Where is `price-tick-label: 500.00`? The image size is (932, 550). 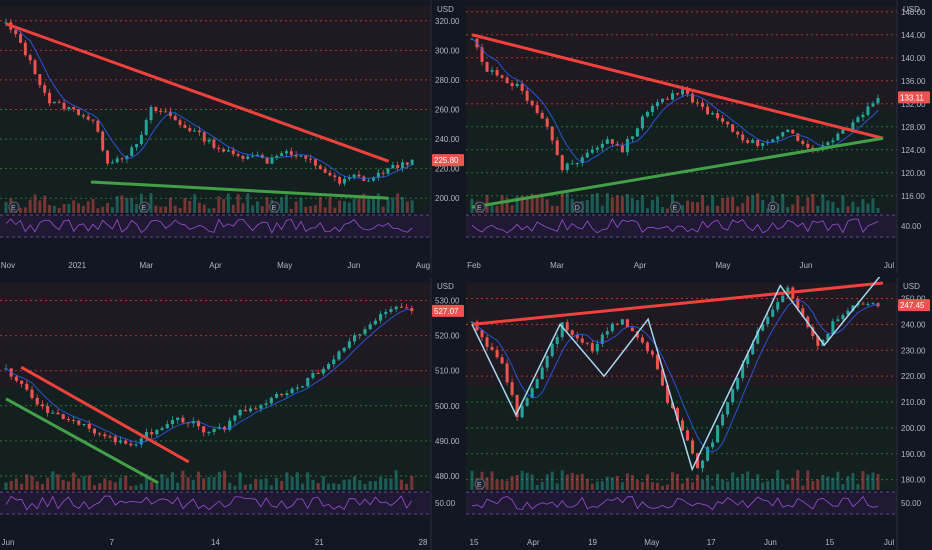 price-tick-label: 500.00 is located at coordinates (447, 406).